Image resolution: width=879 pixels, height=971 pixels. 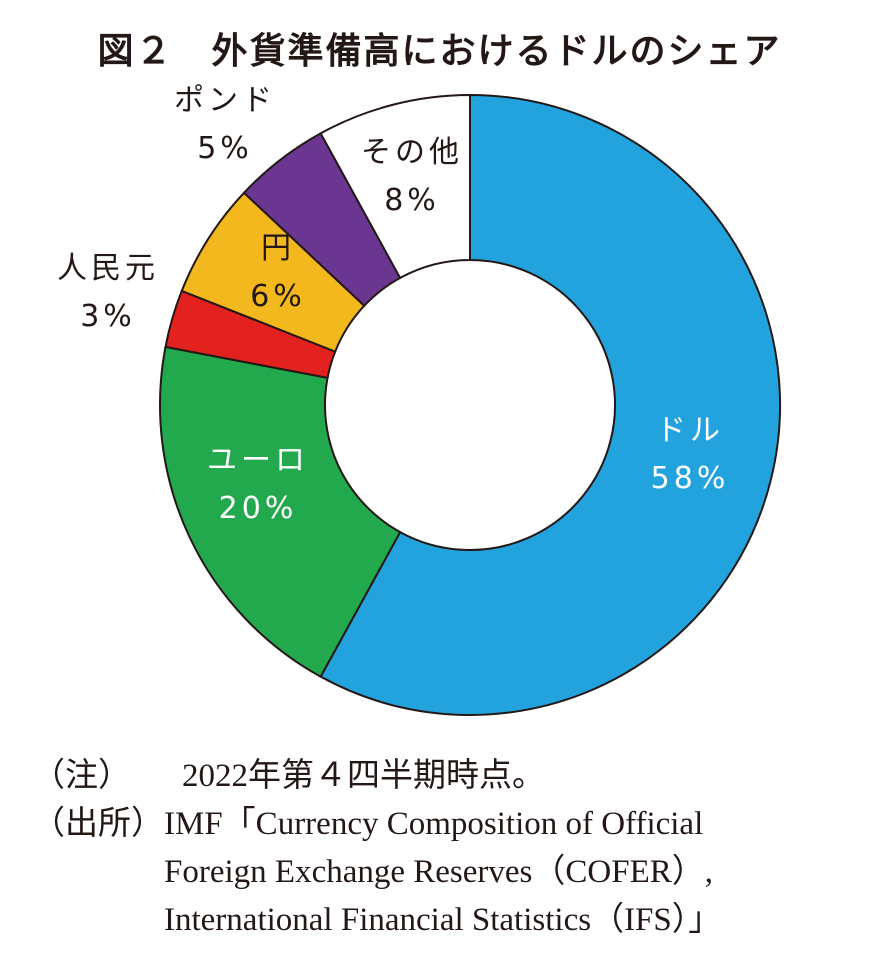 What do you see at coordinates (412, 152) in the screenshot?
I see `slice-label: その他` at bounding box center [412, 152].